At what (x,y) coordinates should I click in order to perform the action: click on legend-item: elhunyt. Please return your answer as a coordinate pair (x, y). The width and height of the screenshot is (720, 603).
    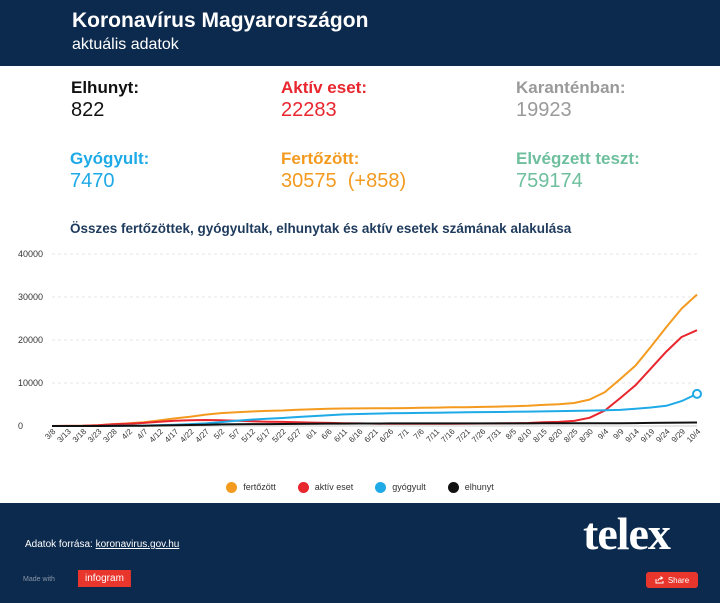
    Looking at the image, I should click on (470, 487).